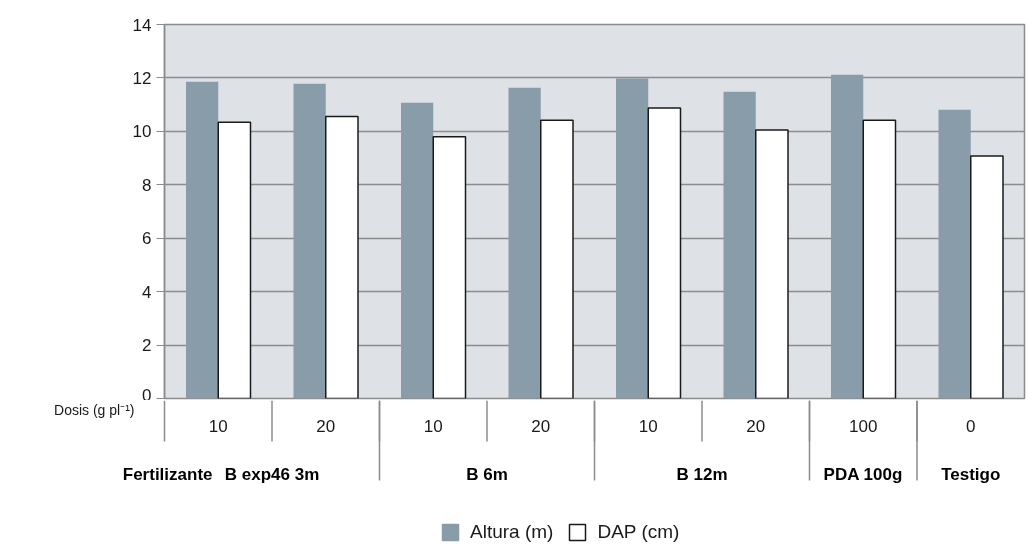 The width and height of the screenshot is (1028, 552). Describe the element at coordinates (272, 474) in the screenshot. I see `text: B exp46 3m` at that location.